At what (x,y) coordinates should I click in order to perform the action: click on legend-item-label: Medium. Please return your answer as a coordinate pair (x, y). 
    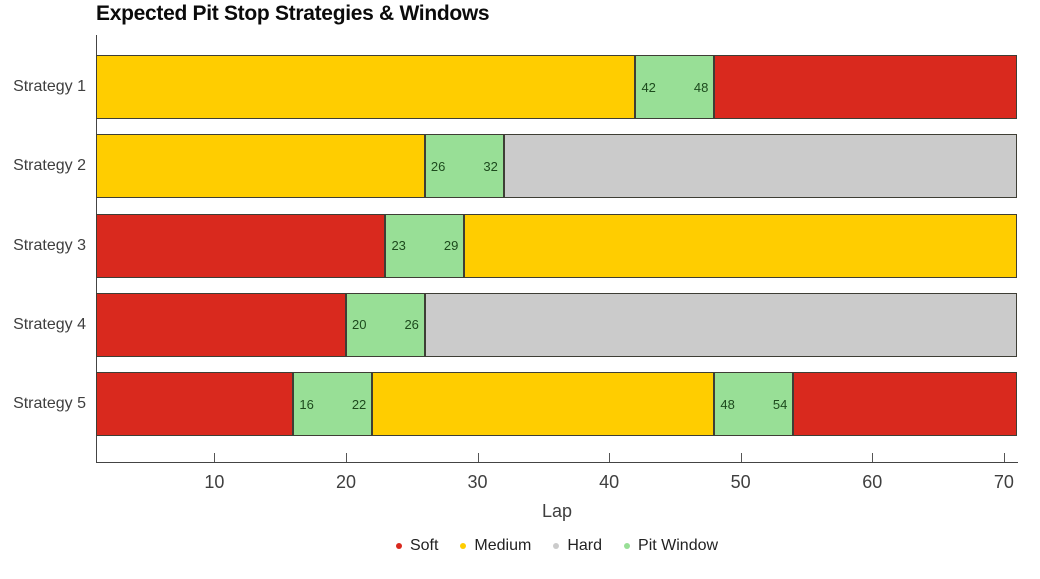
    Looking at the image, I should click on (503, 545).